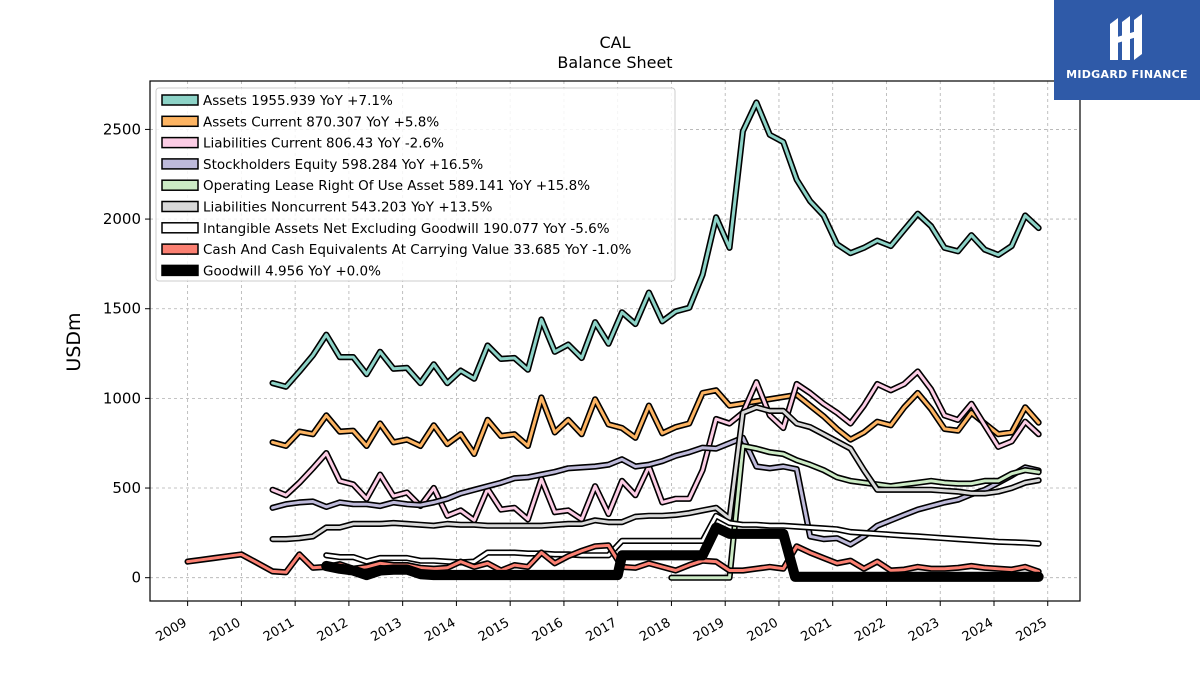  Describe the element at coordinates (613, 559) in the screenshot. I see `series-cash-and-cash-equivalents-at-carrying-value` at that location.